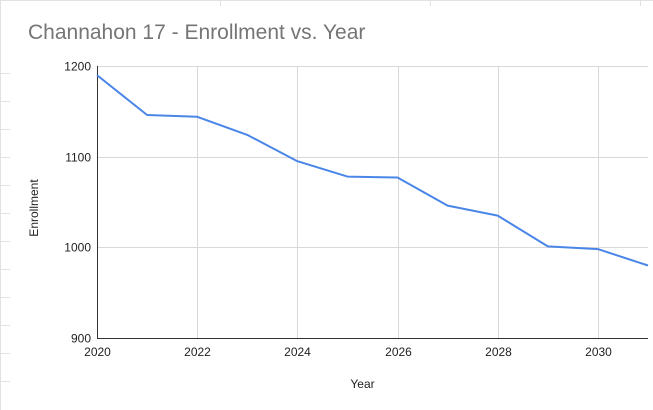 The height and width of the screenshot is (410, 653). I want to click on x-tick-label: 2020, so click(97, 352).